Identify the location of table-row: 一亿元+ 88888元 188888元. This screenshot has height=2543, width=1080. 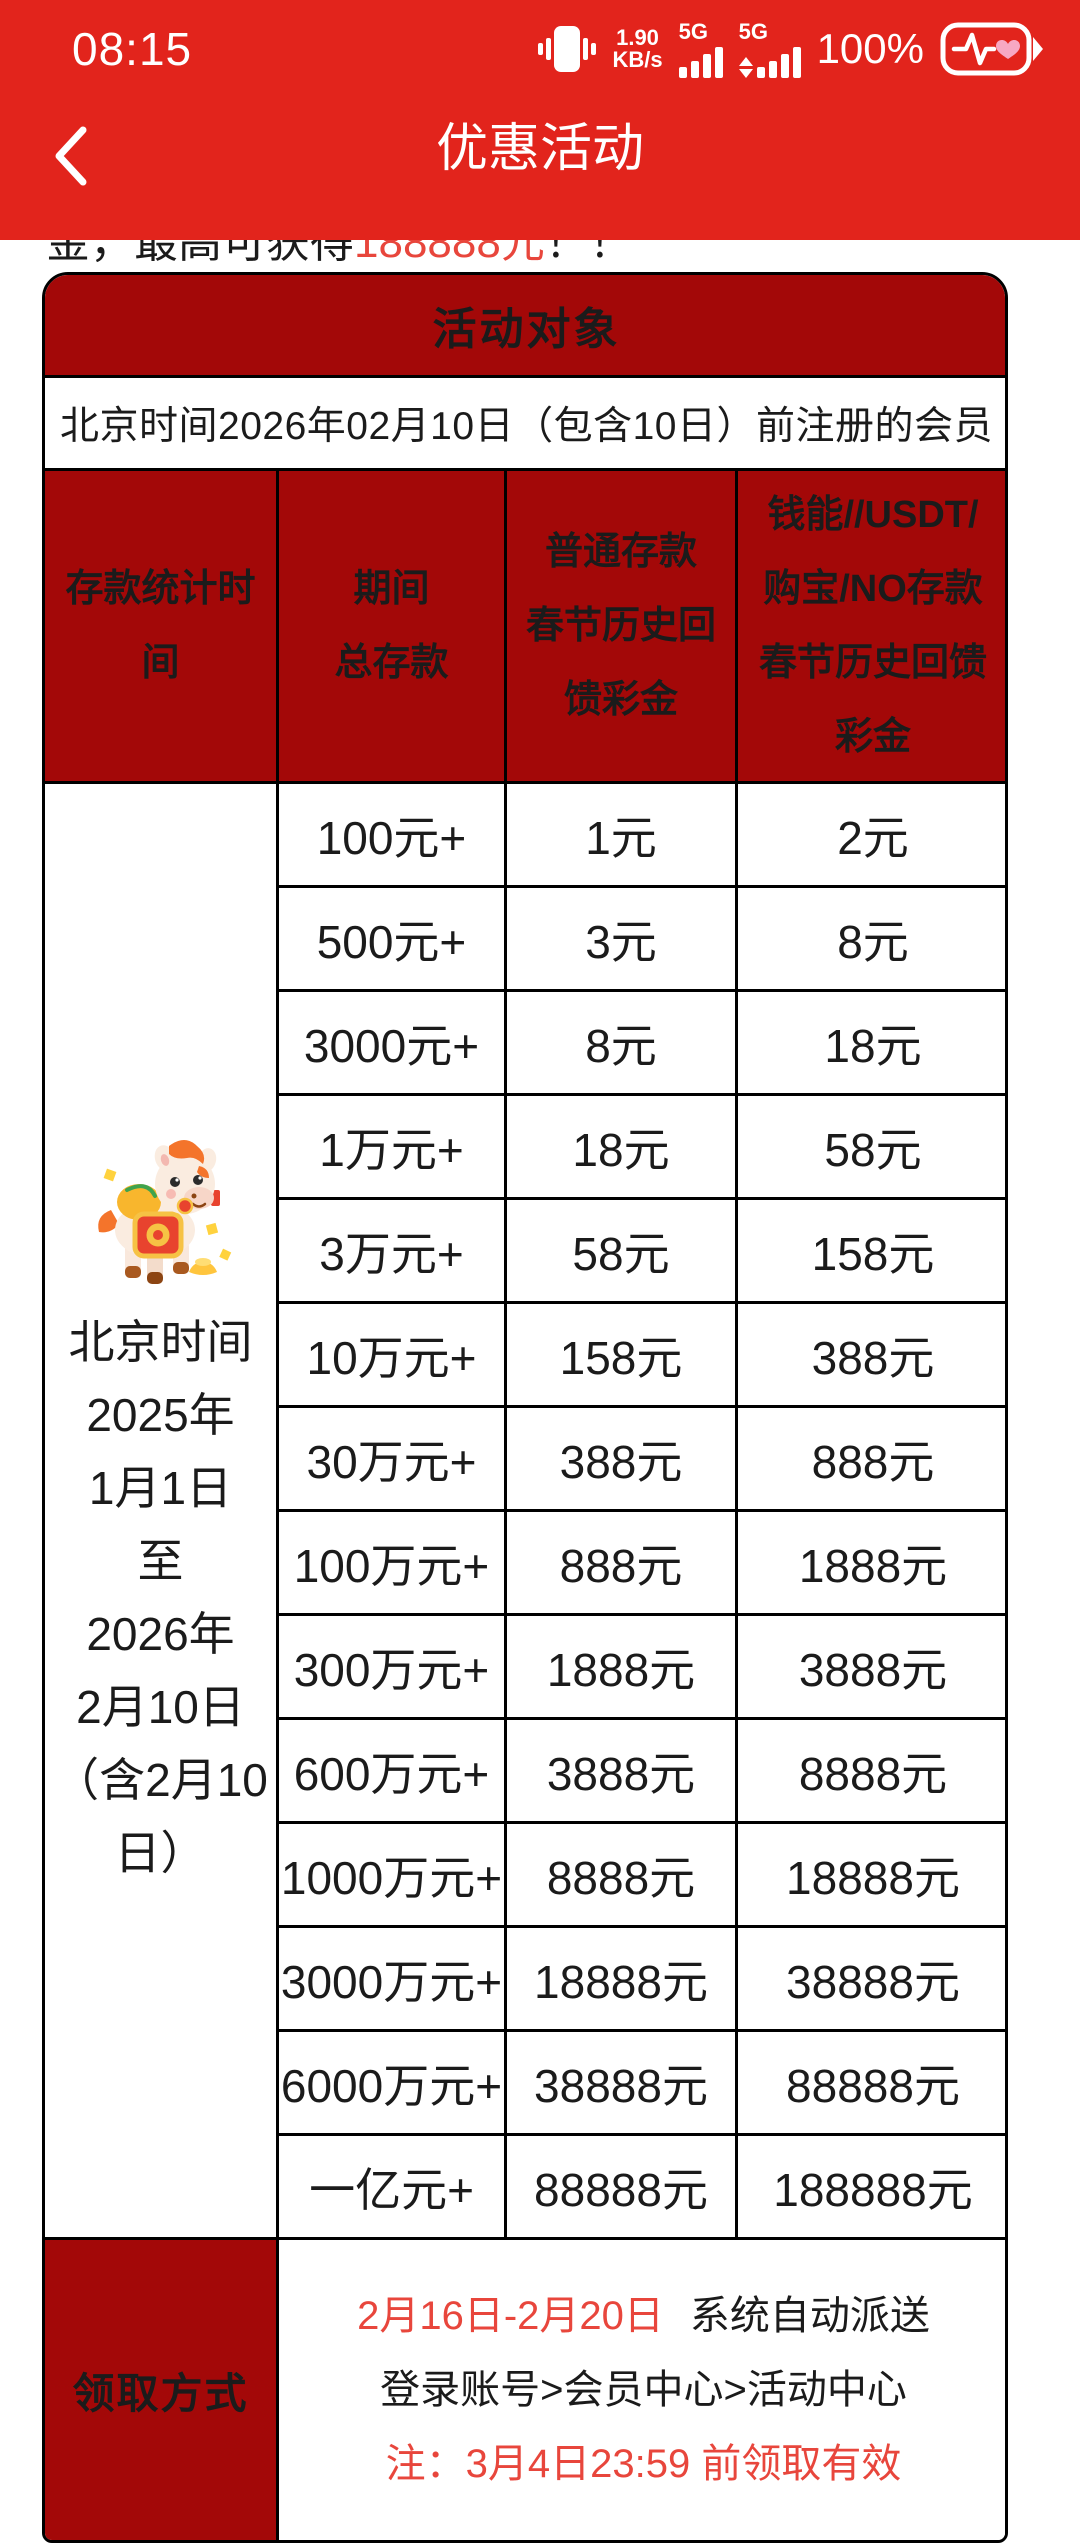
(525, 2186).